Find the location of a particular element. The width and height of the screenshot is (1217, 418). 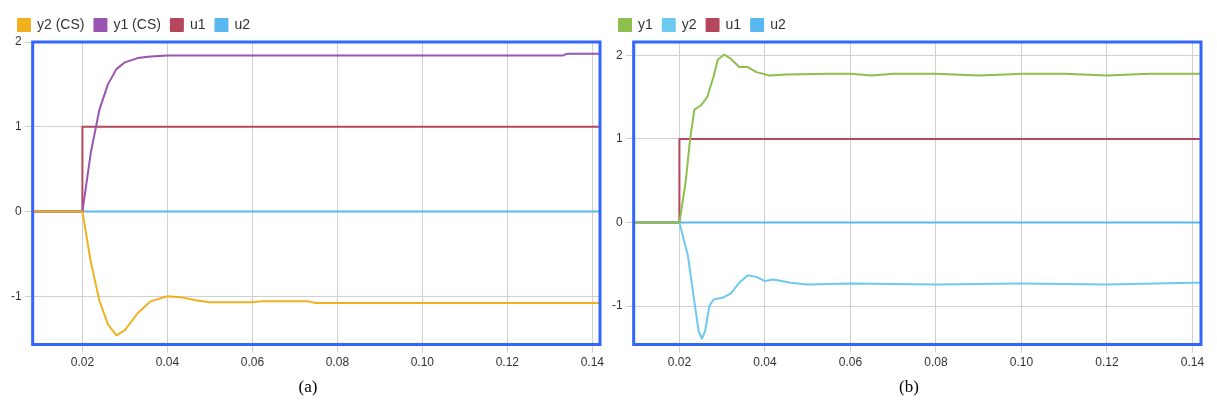

legend-label: y2 is located at coordinates (689, 23).